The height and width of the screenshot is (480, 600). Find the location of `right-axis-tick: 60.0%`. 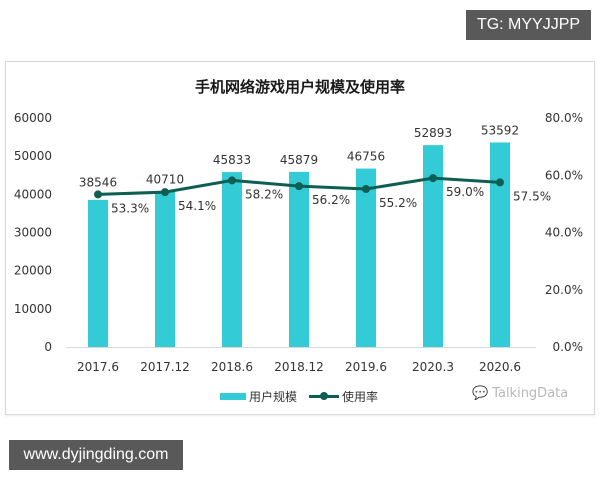

right-axis-tick: 60.0% is located at coordinates (564, 175).